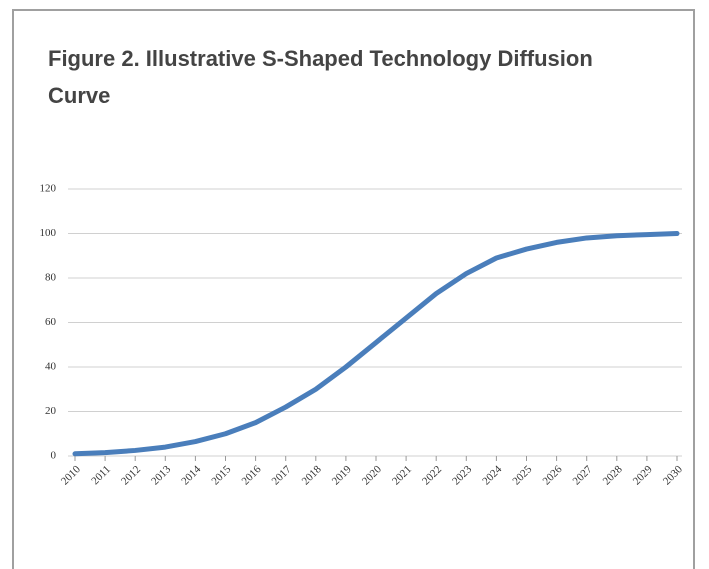  I want to click on x-tick-label: 2026, so click(552, 475).